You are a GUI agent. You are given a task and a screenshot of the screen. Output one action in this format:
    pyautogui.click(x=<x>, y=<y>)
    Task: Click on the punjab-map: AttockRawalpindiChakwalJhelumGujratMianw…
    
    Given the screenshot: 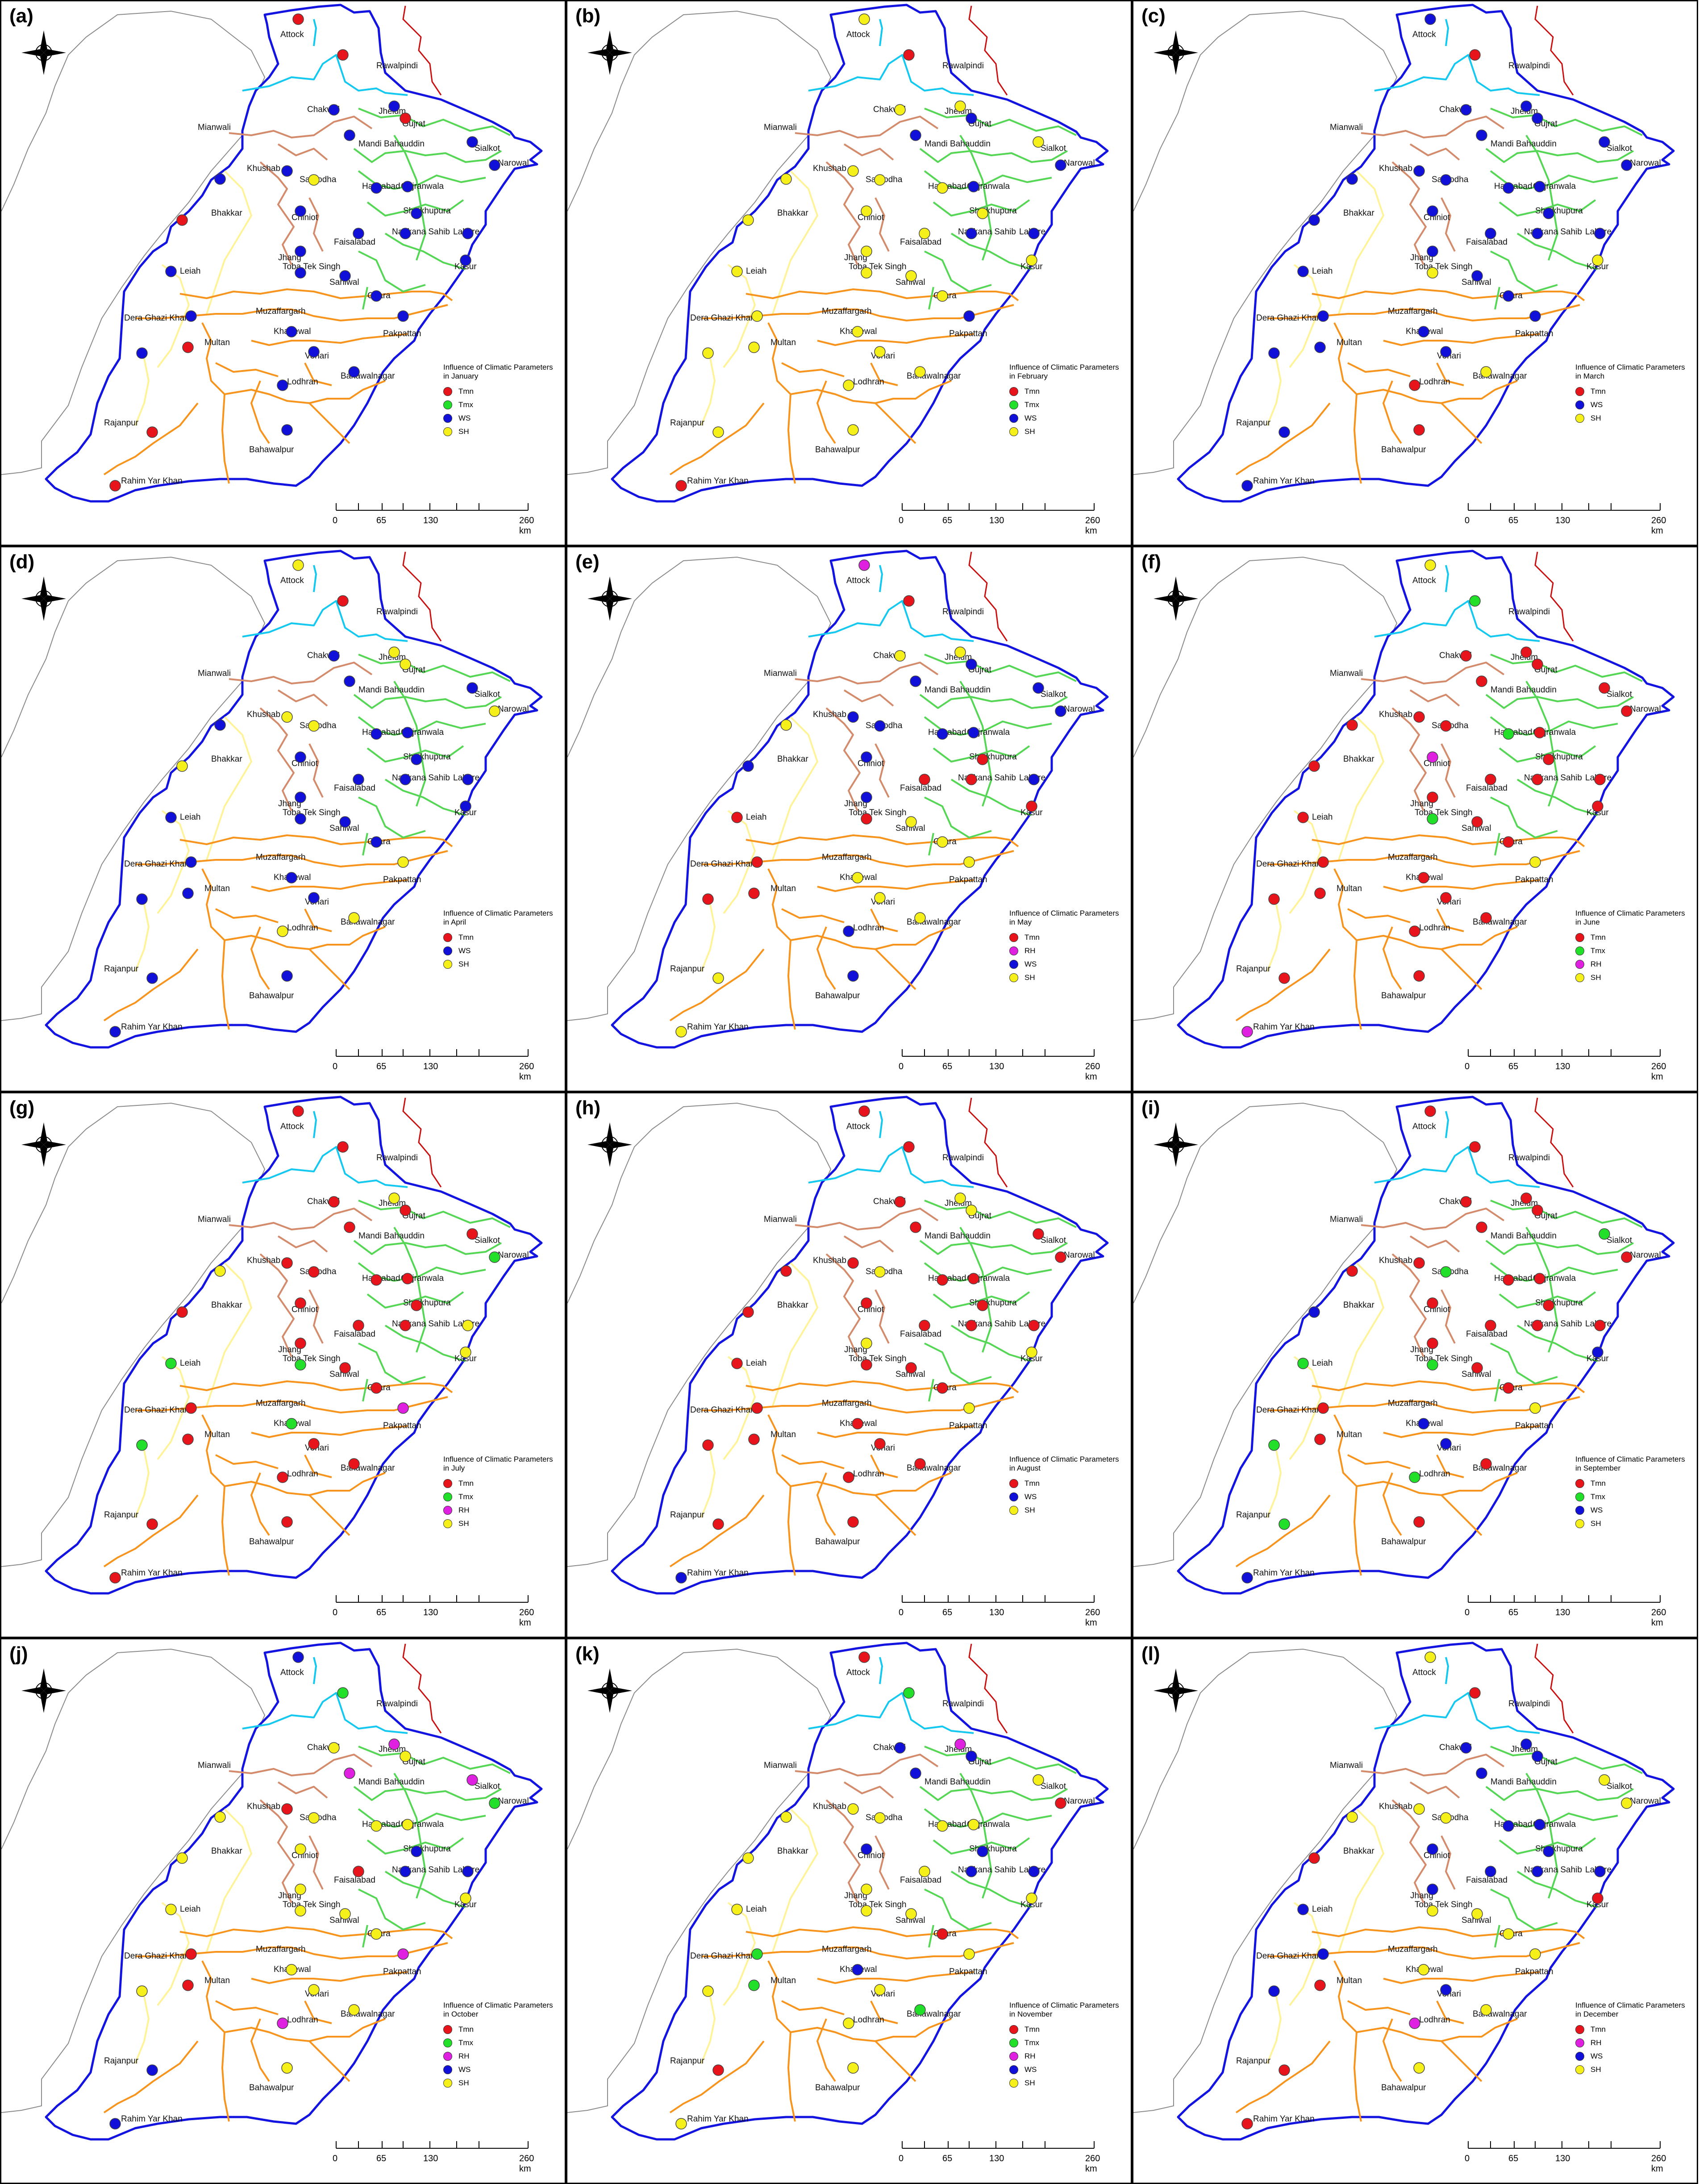 What is the action you would take?
    pyautogui.click(x=838, y=1345)
    